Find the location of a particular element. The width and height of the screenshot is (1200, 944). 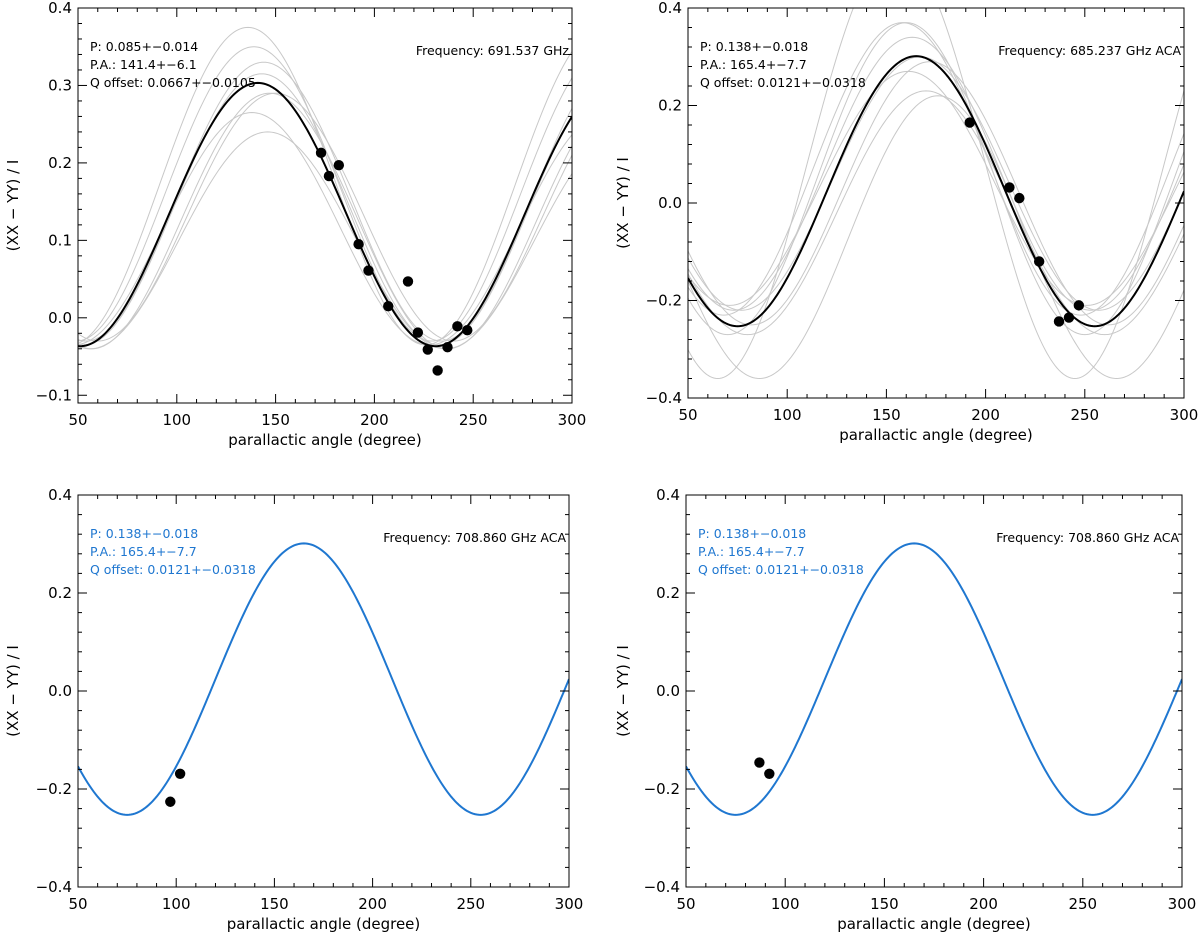

q-offset-label: Q offset: 0.0667+−0.0105 is located at coordinates (173, 82).